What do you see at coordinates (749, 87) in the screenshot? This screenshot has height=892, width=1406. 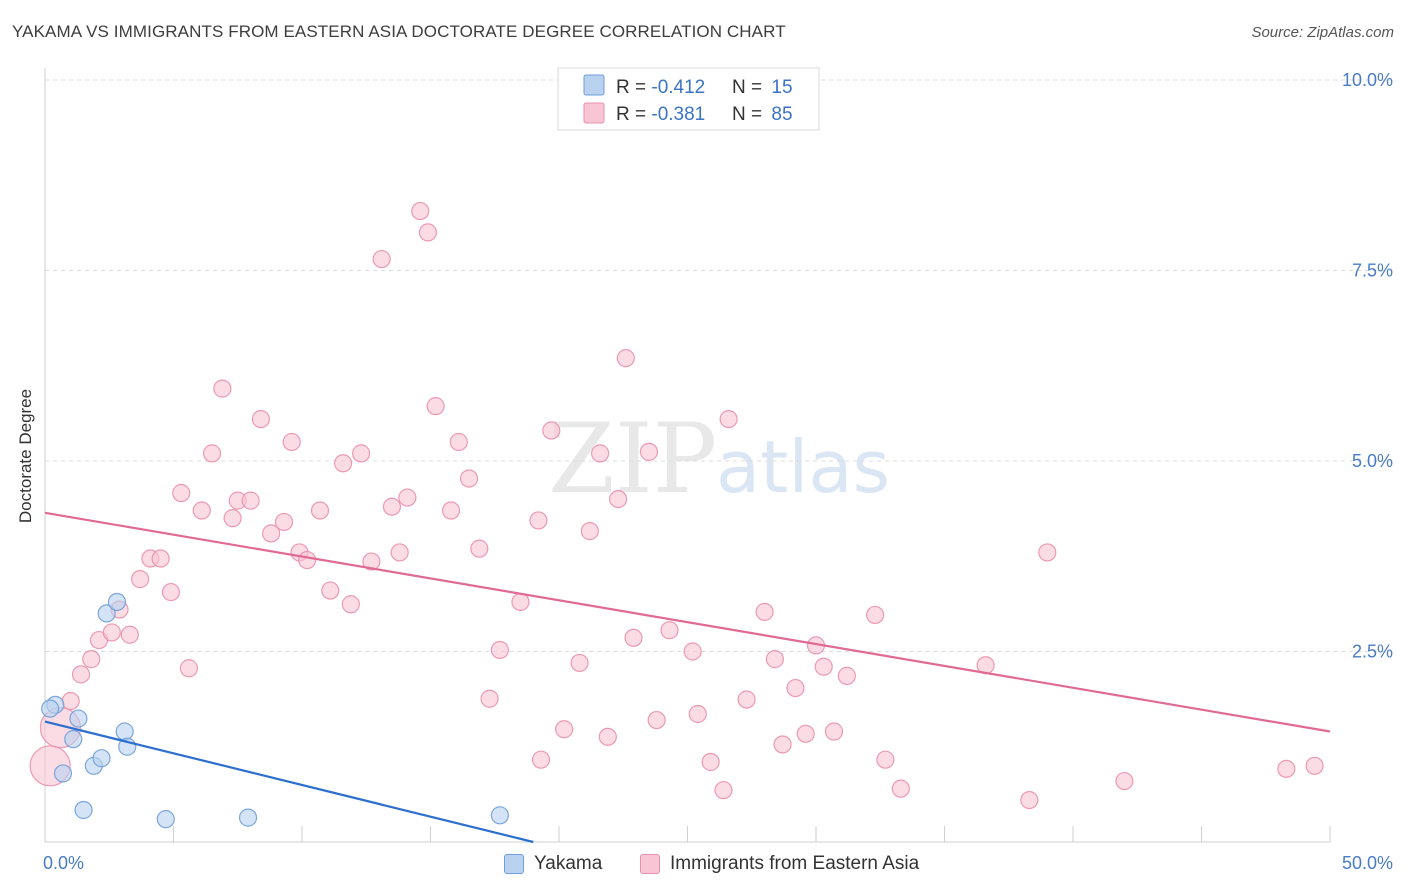 I see `legend-n-label: N =` at bounding box center [749, 87].